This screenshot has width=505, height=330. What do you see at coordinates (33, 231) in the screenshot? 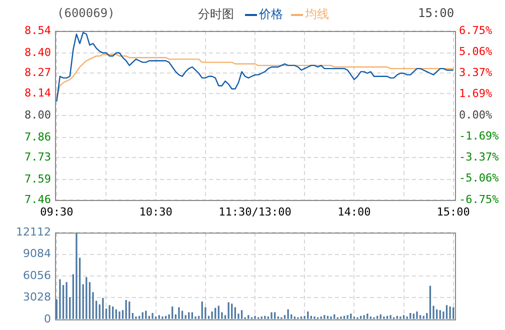
I see `y-tick-label: 12112` at bounding box center [33, 231].